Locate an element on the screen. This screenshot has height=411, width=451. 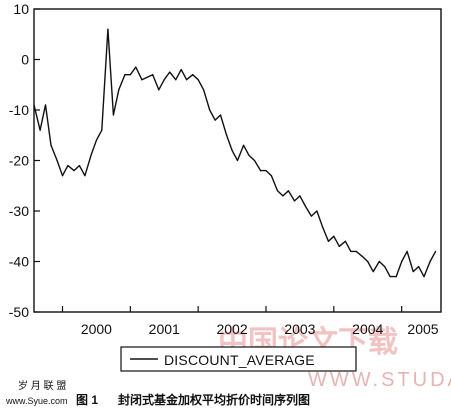
brand-name: 岁 月 联 盟 is located at coordinates (42, 385).